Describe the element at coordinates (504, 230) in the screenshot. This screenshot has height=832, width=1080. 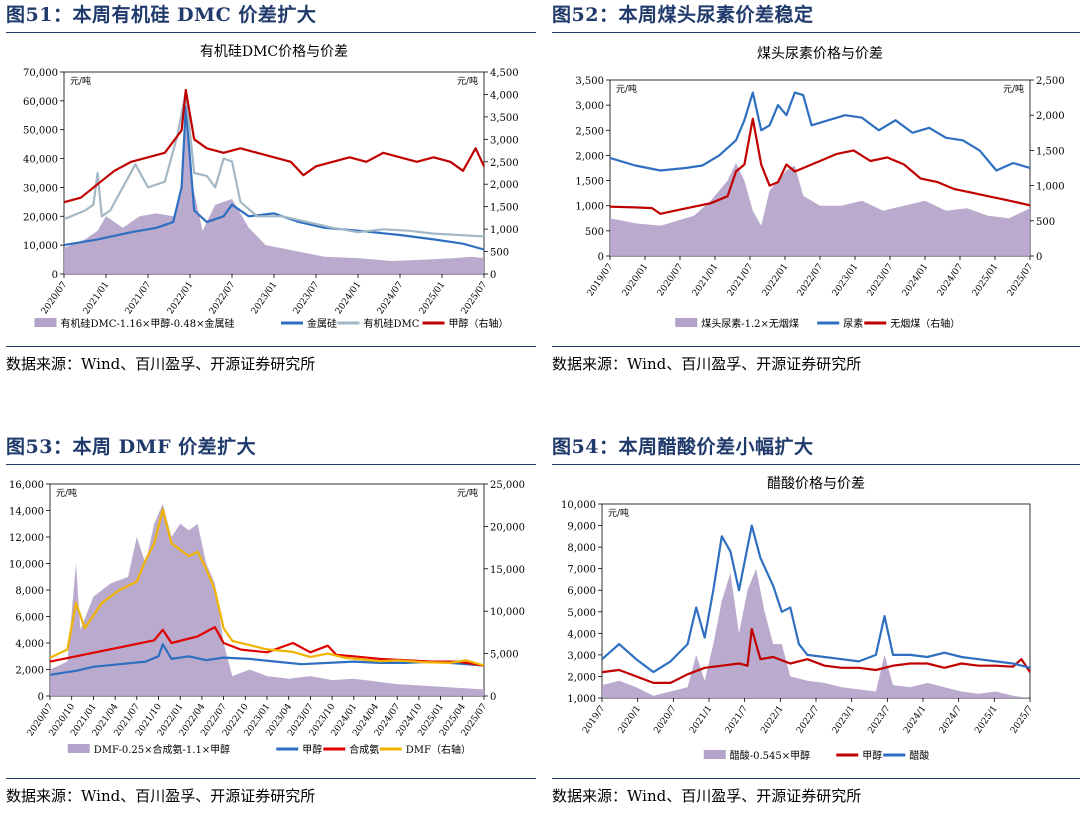
I see `y-right-tick-label: 1,000` at that location.